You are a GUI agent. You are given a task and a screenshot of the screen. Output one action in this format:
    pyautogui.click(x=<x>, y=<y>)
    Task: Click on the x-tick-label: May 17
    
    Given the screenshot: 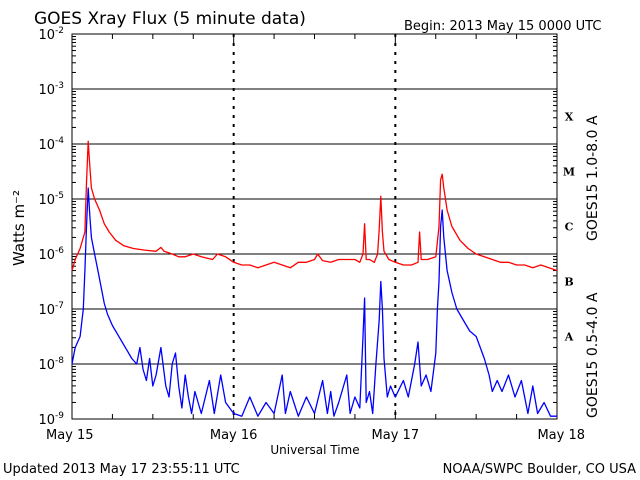 What is the action you would take?
    pyautogui.click(x=396, y=435)
    